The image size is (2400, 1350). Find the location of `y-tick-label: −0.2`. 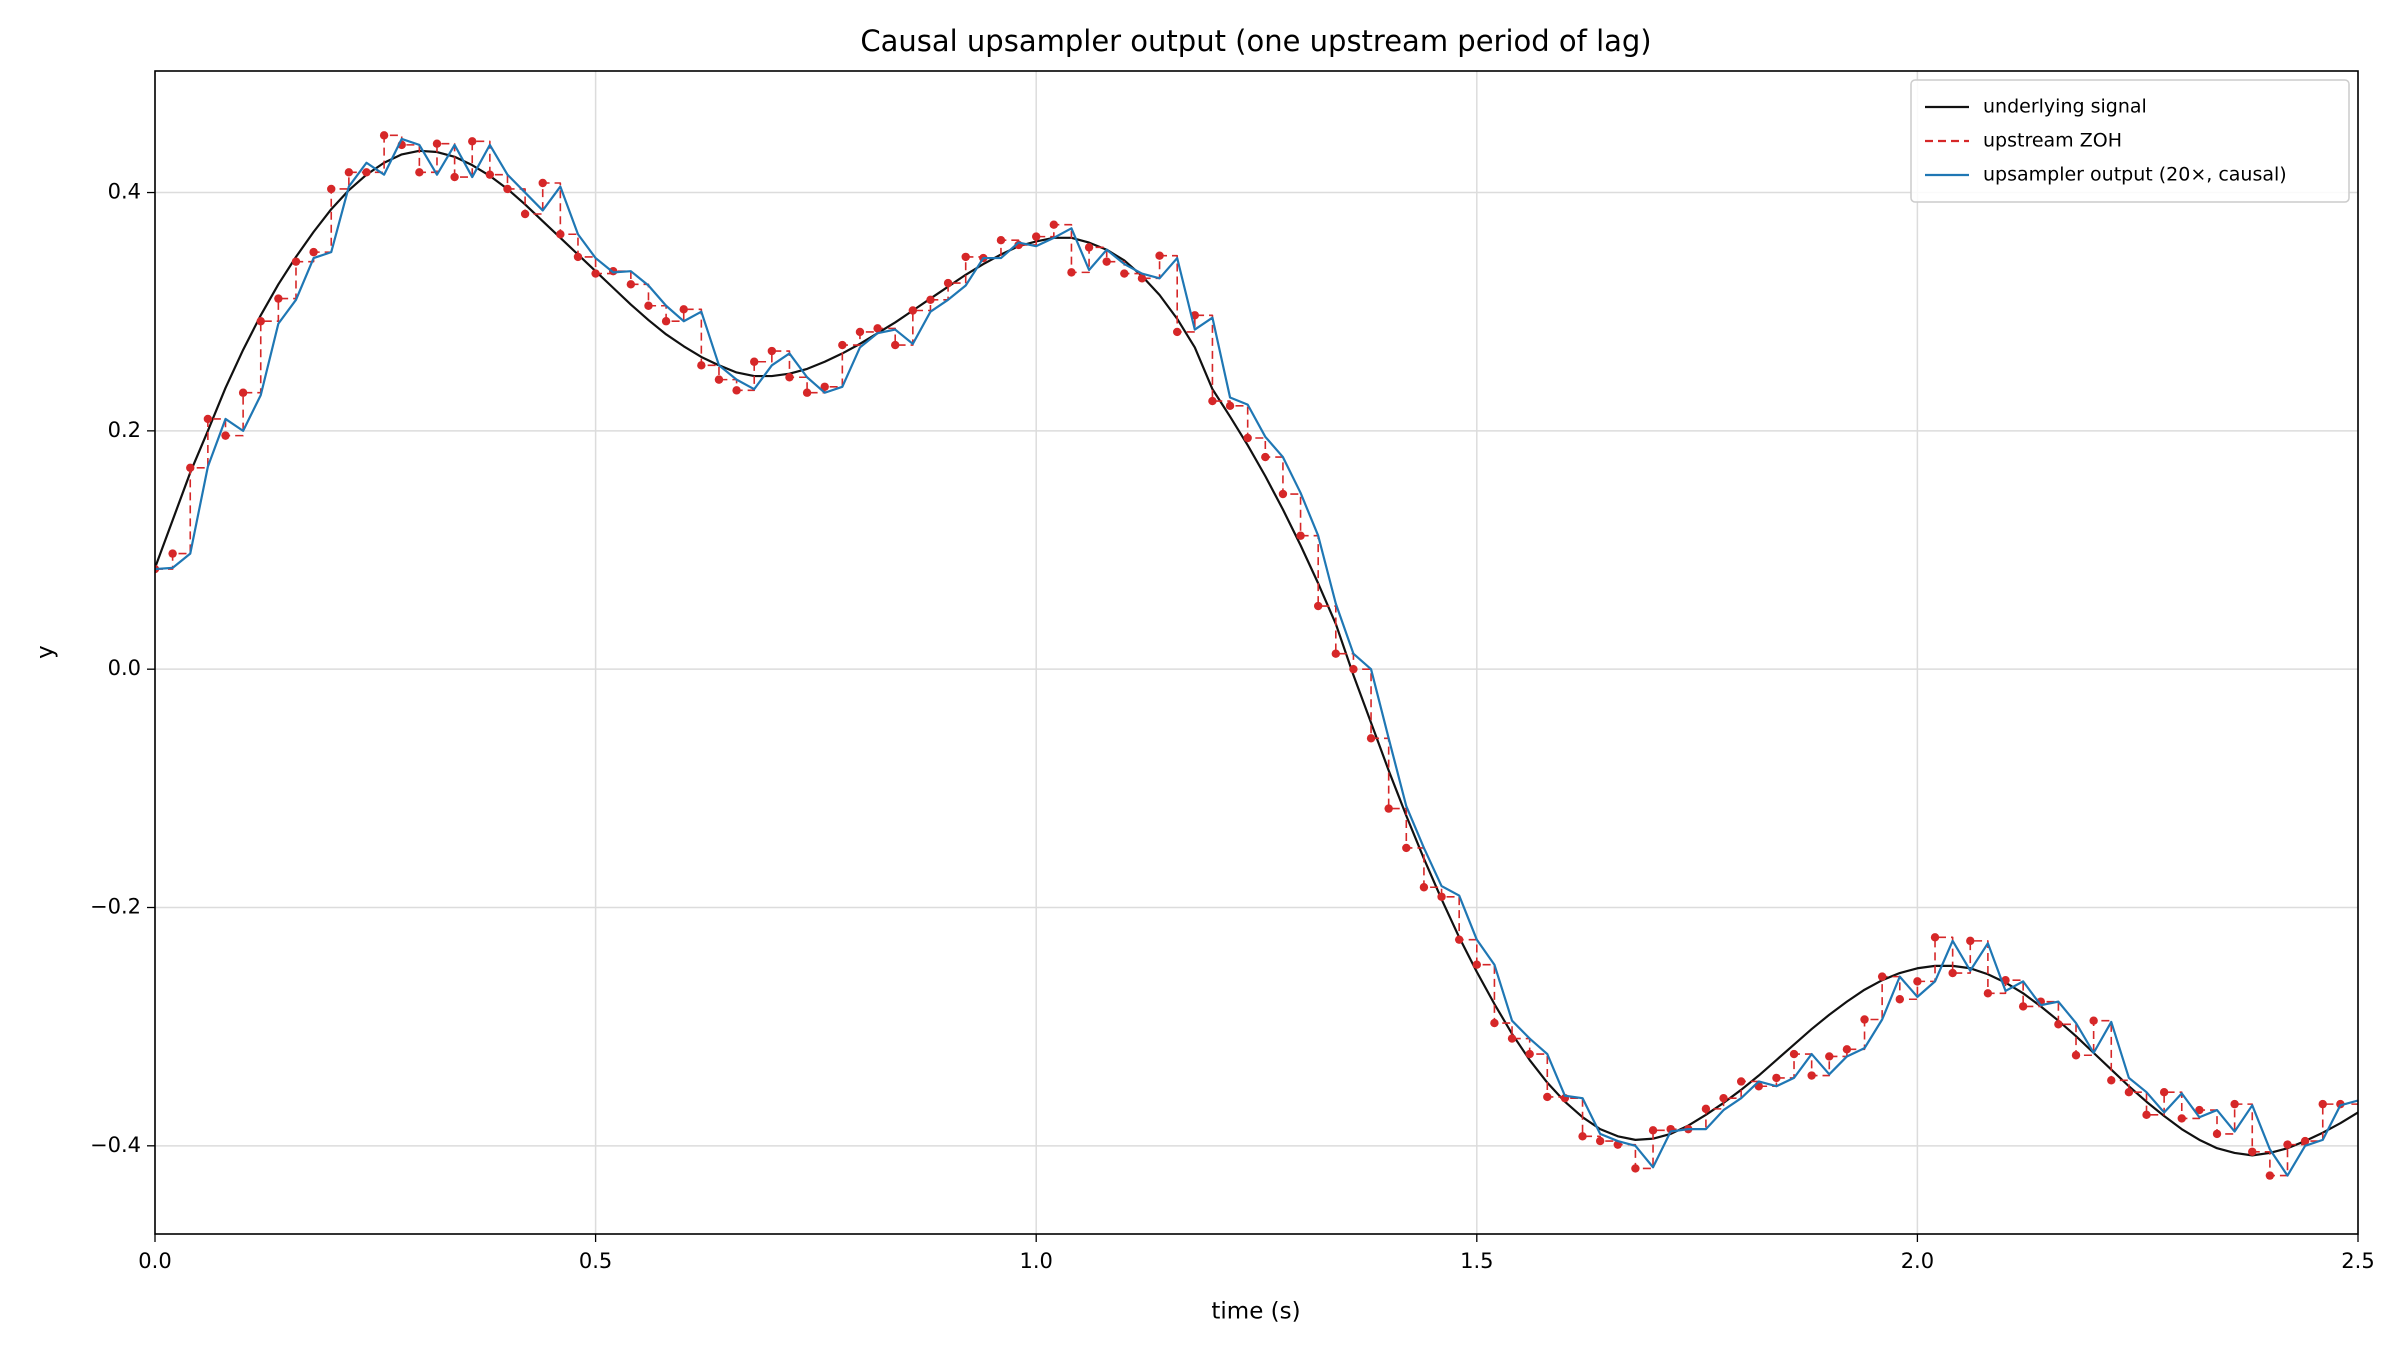

y-tick-label: −0.2 is located at coordinates (115, 907).